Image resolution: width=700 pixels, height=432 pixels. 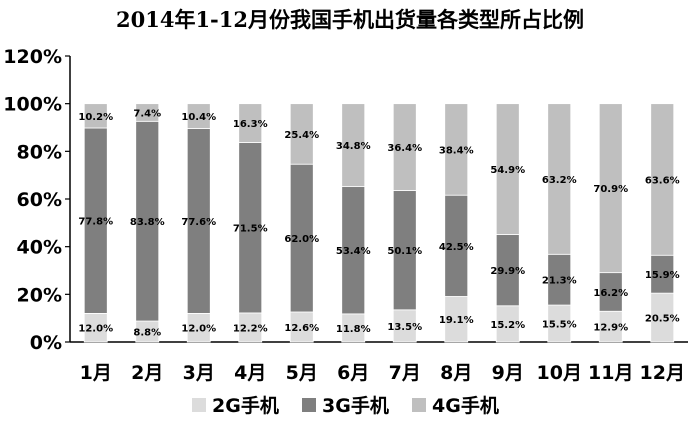 I want to click on data-label: 29.9%, so click(x=507, y=271).